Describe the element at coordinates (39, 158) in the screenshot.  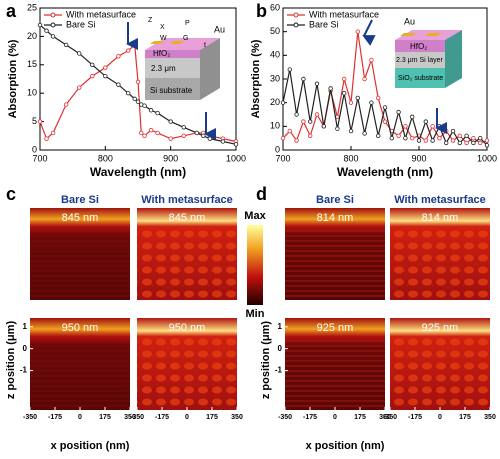
I see `x-tick-label: 700` at that location.